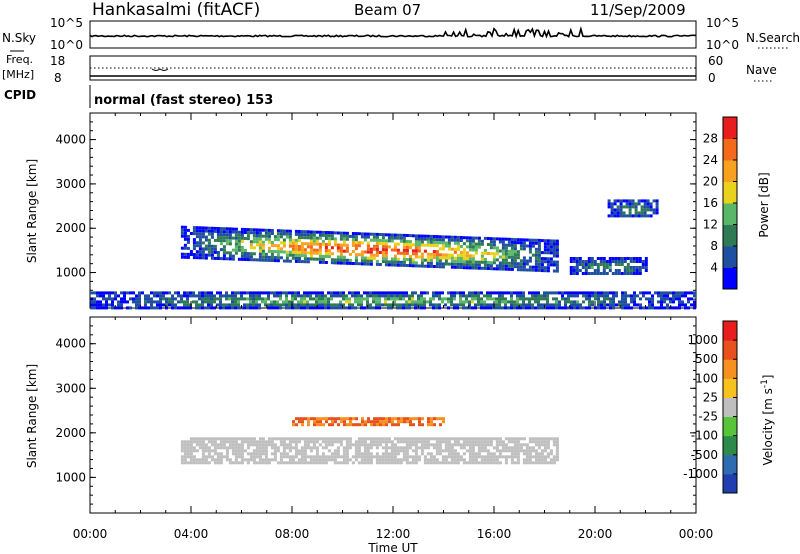 Image resolution: width=800 pixels, height=554 pixels. What do you see at coordinates (764, 204) in the screenshot?
I see `power-colorbar-label: Power [dB]` at bounding box center [764, 204].